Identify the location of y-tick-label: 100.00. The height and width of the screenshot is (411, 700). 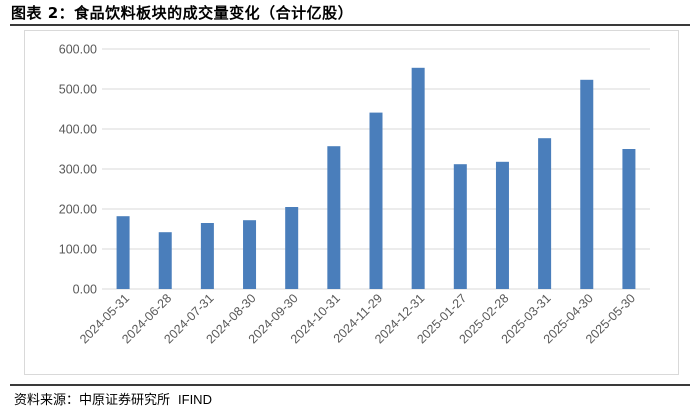
(78, 250).